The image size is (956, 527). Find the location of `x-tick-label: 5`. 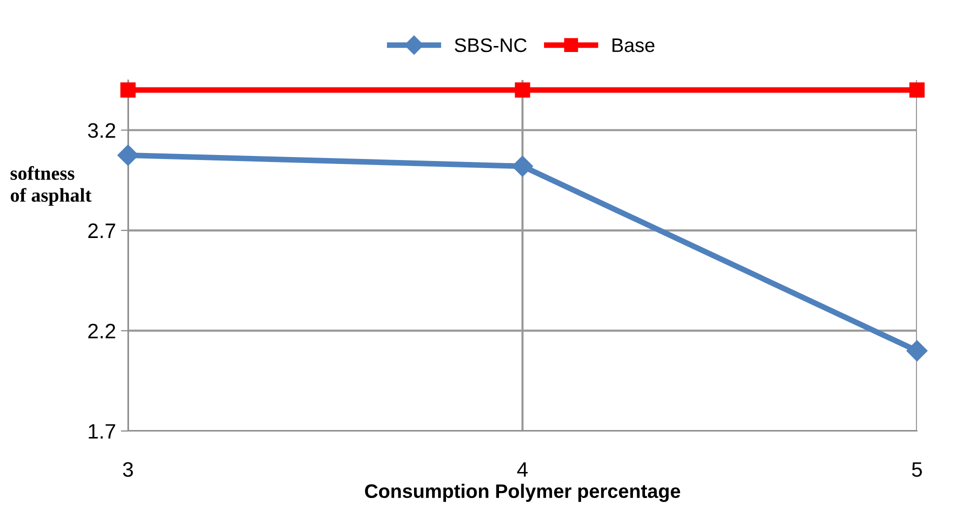

x-tick-label: 5 is located at coordinates (917, 469).